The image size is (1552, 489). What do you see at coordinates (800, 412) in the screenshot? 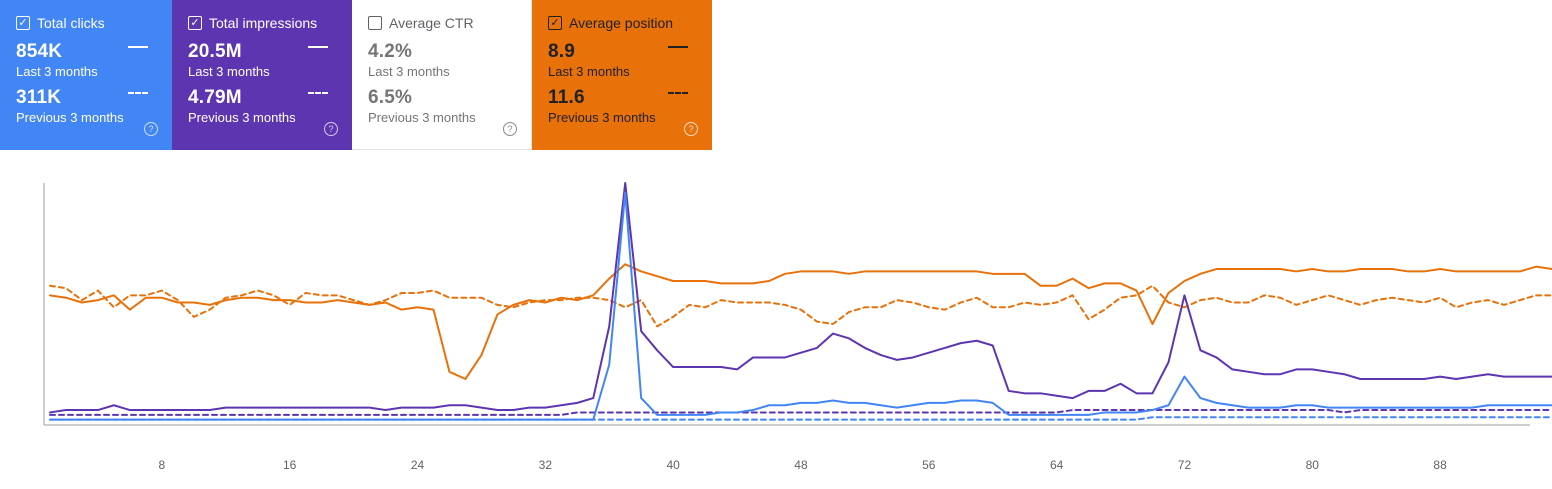
I see `series-line-impressions-previous` at bounding box center [800, 412].